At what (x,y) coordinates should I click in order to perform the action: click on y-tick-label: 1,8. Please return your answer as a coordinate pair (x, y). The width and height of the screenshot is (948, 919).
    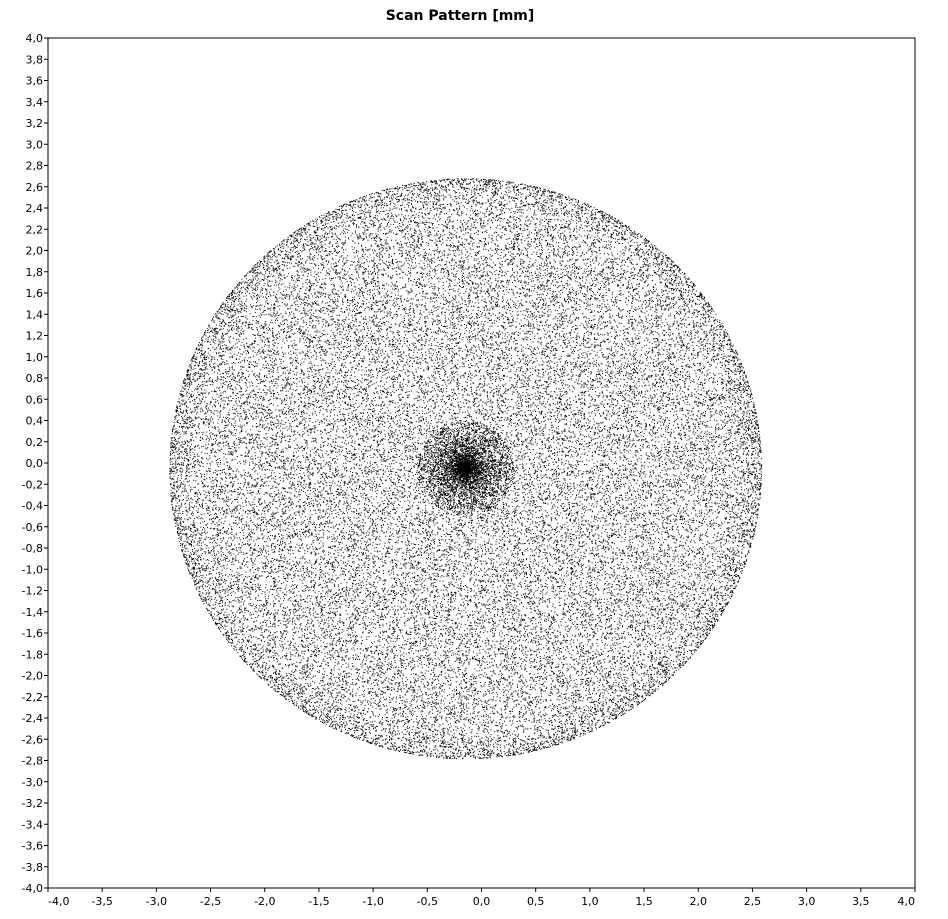
    Looking at the image, I should click on (35, 272).